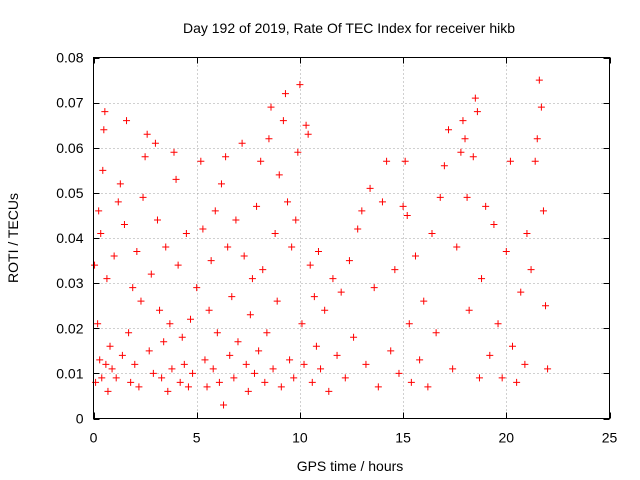 The height and width of the screenshot is (480, 640). What do you see at coordinates (69, 103) in the screenshot?
I see `y-tick-label: 0.07` at bounding box center [69, 103].